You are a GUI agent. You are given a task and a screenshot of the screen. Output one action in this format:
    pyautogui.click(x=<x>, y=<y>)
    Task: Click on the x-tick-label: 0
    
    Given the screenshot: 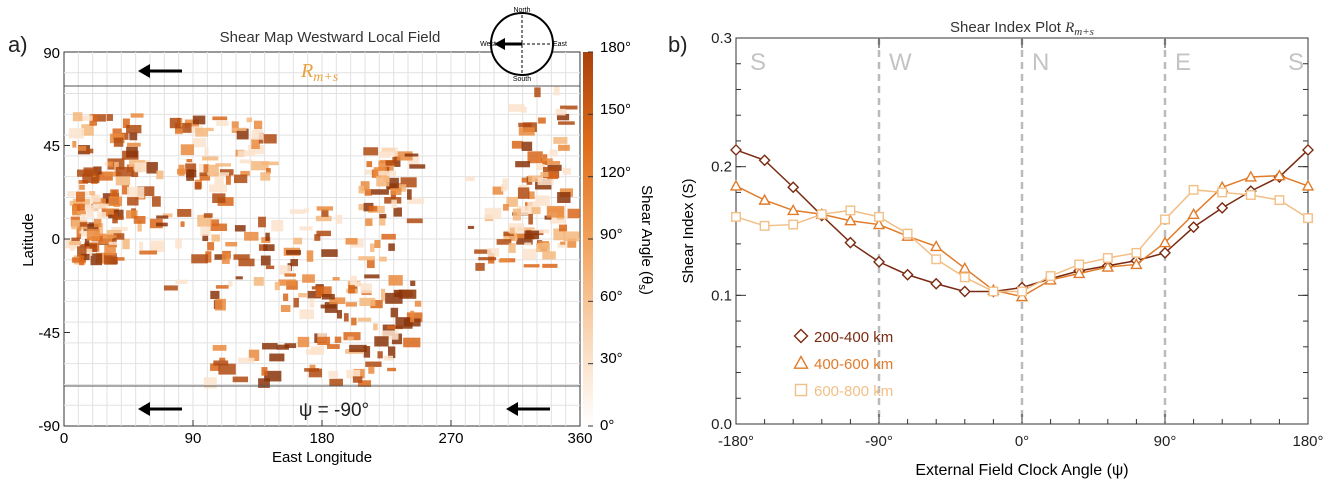 What is the action you would take?
    pyautogui.click(x=64, y=438)
    